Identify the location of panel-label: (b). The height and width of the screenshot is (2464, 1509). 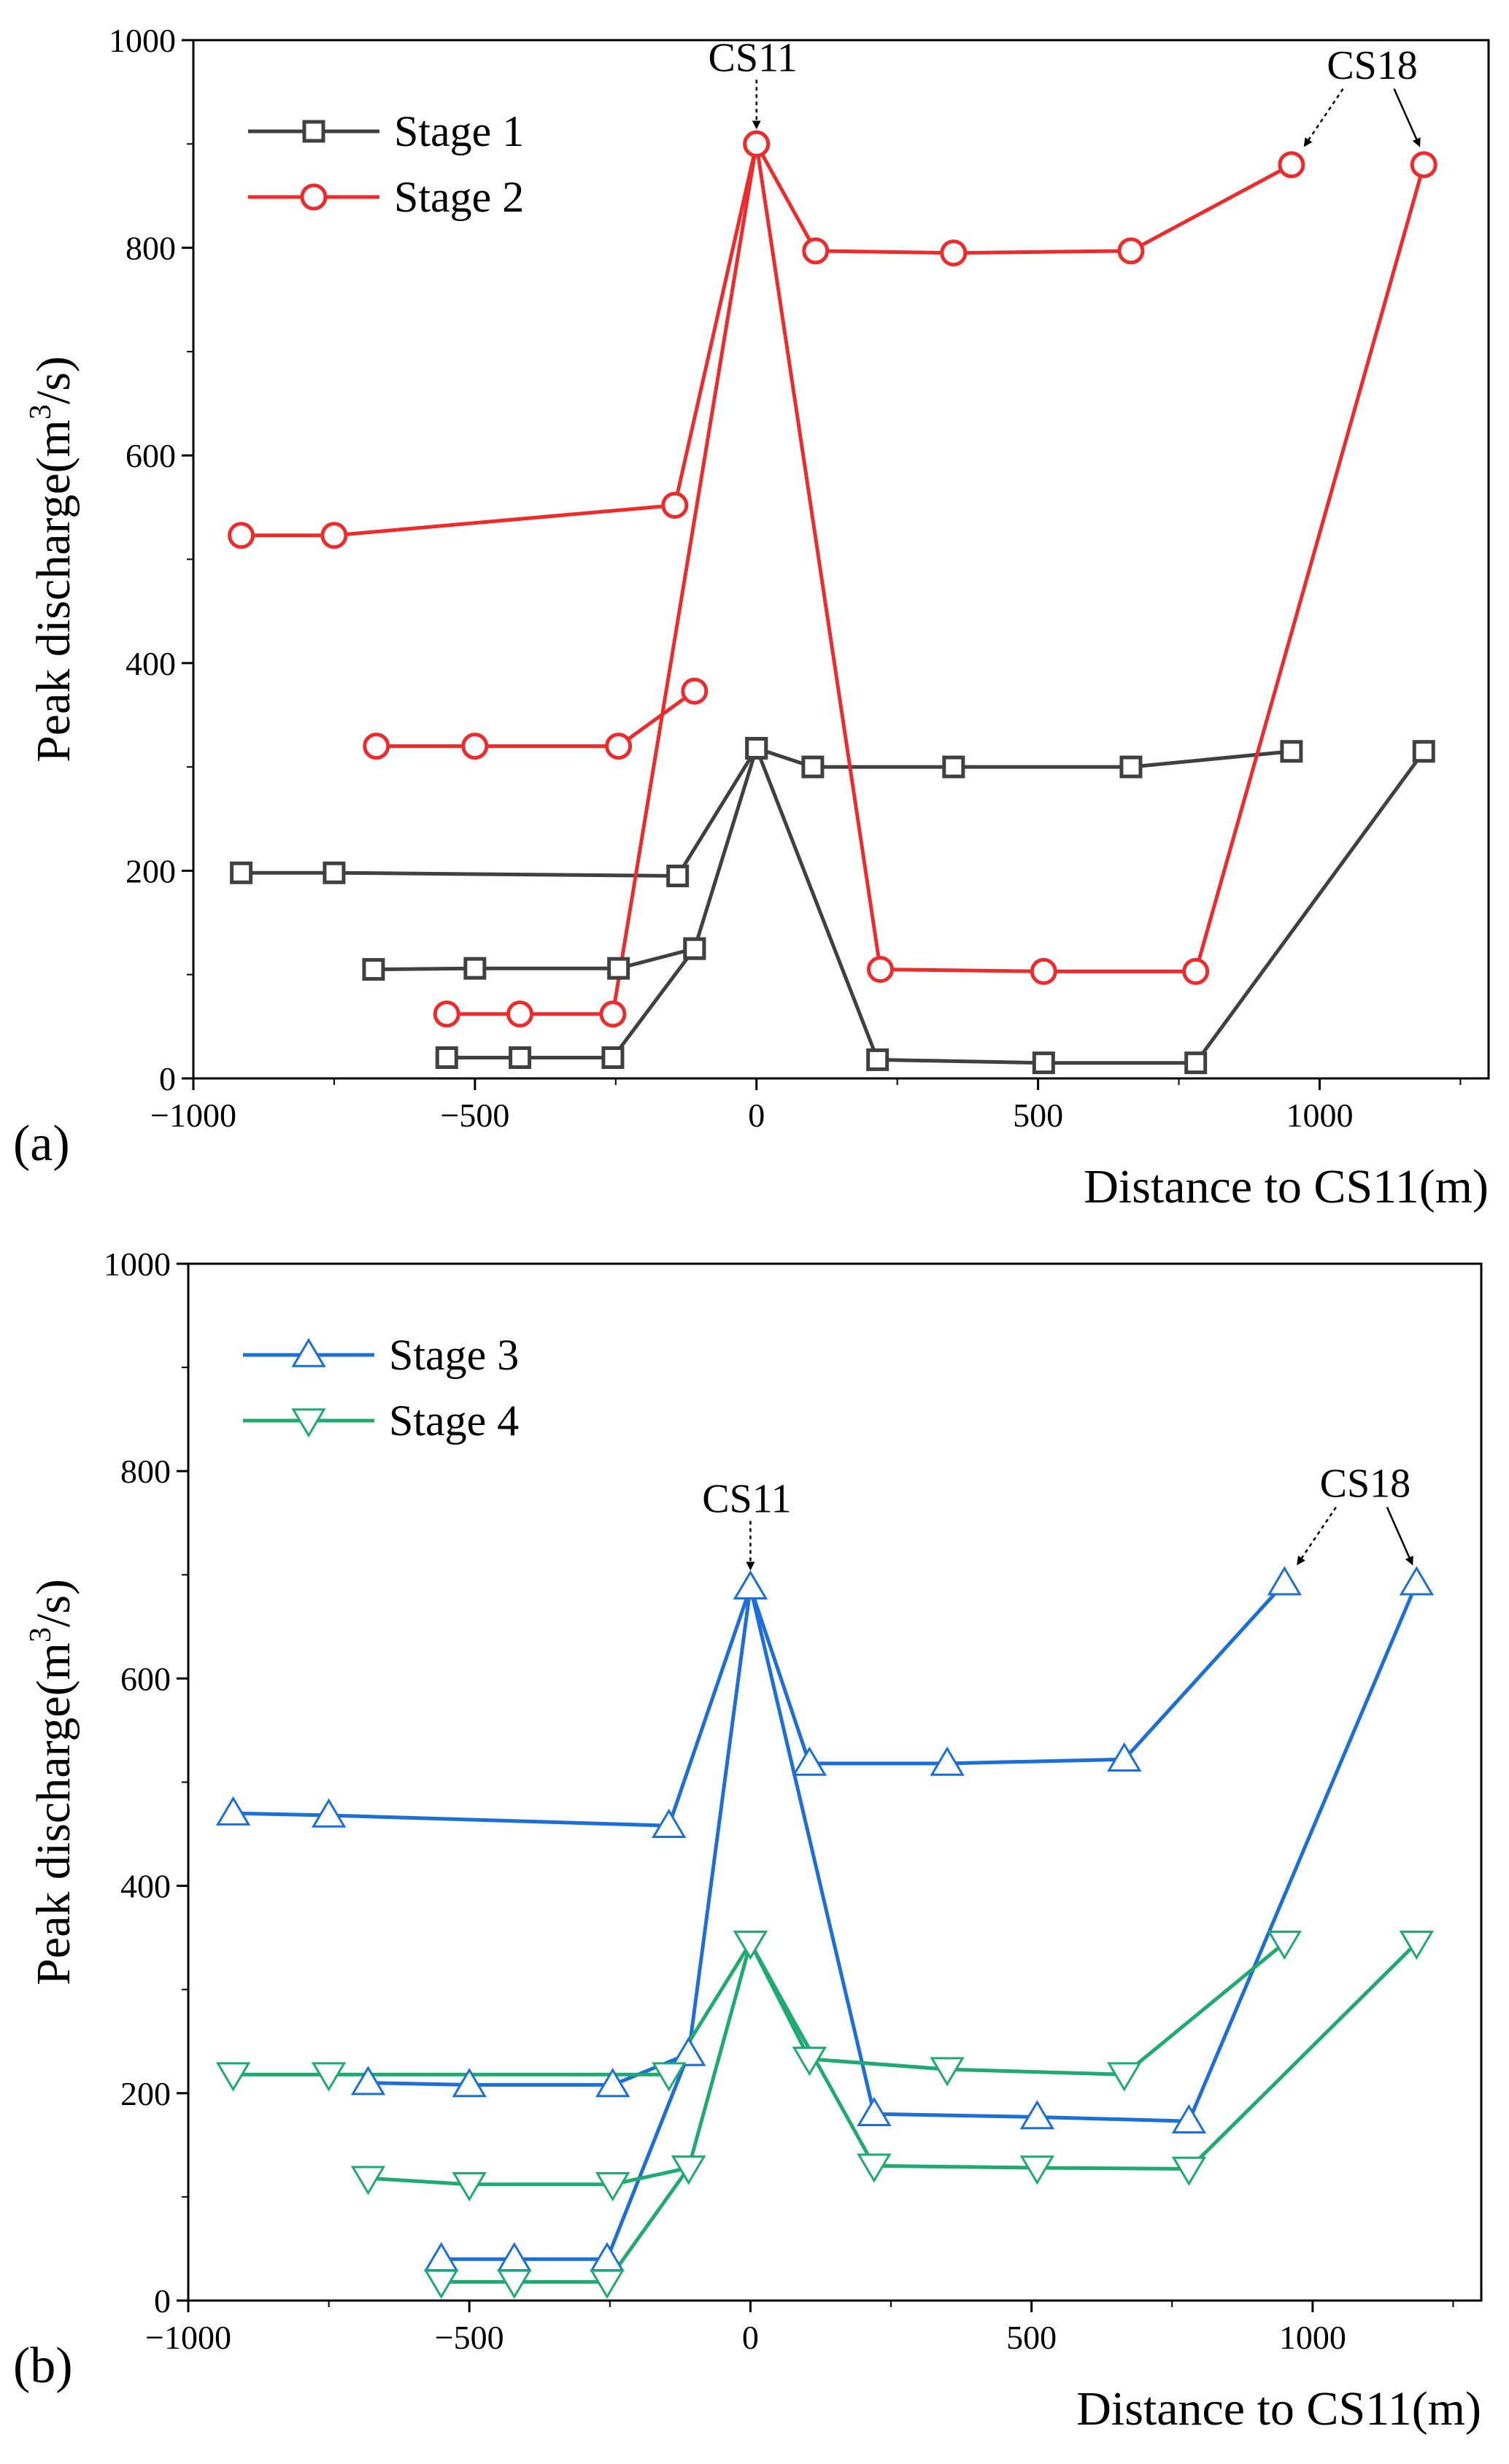
(43, 2366).